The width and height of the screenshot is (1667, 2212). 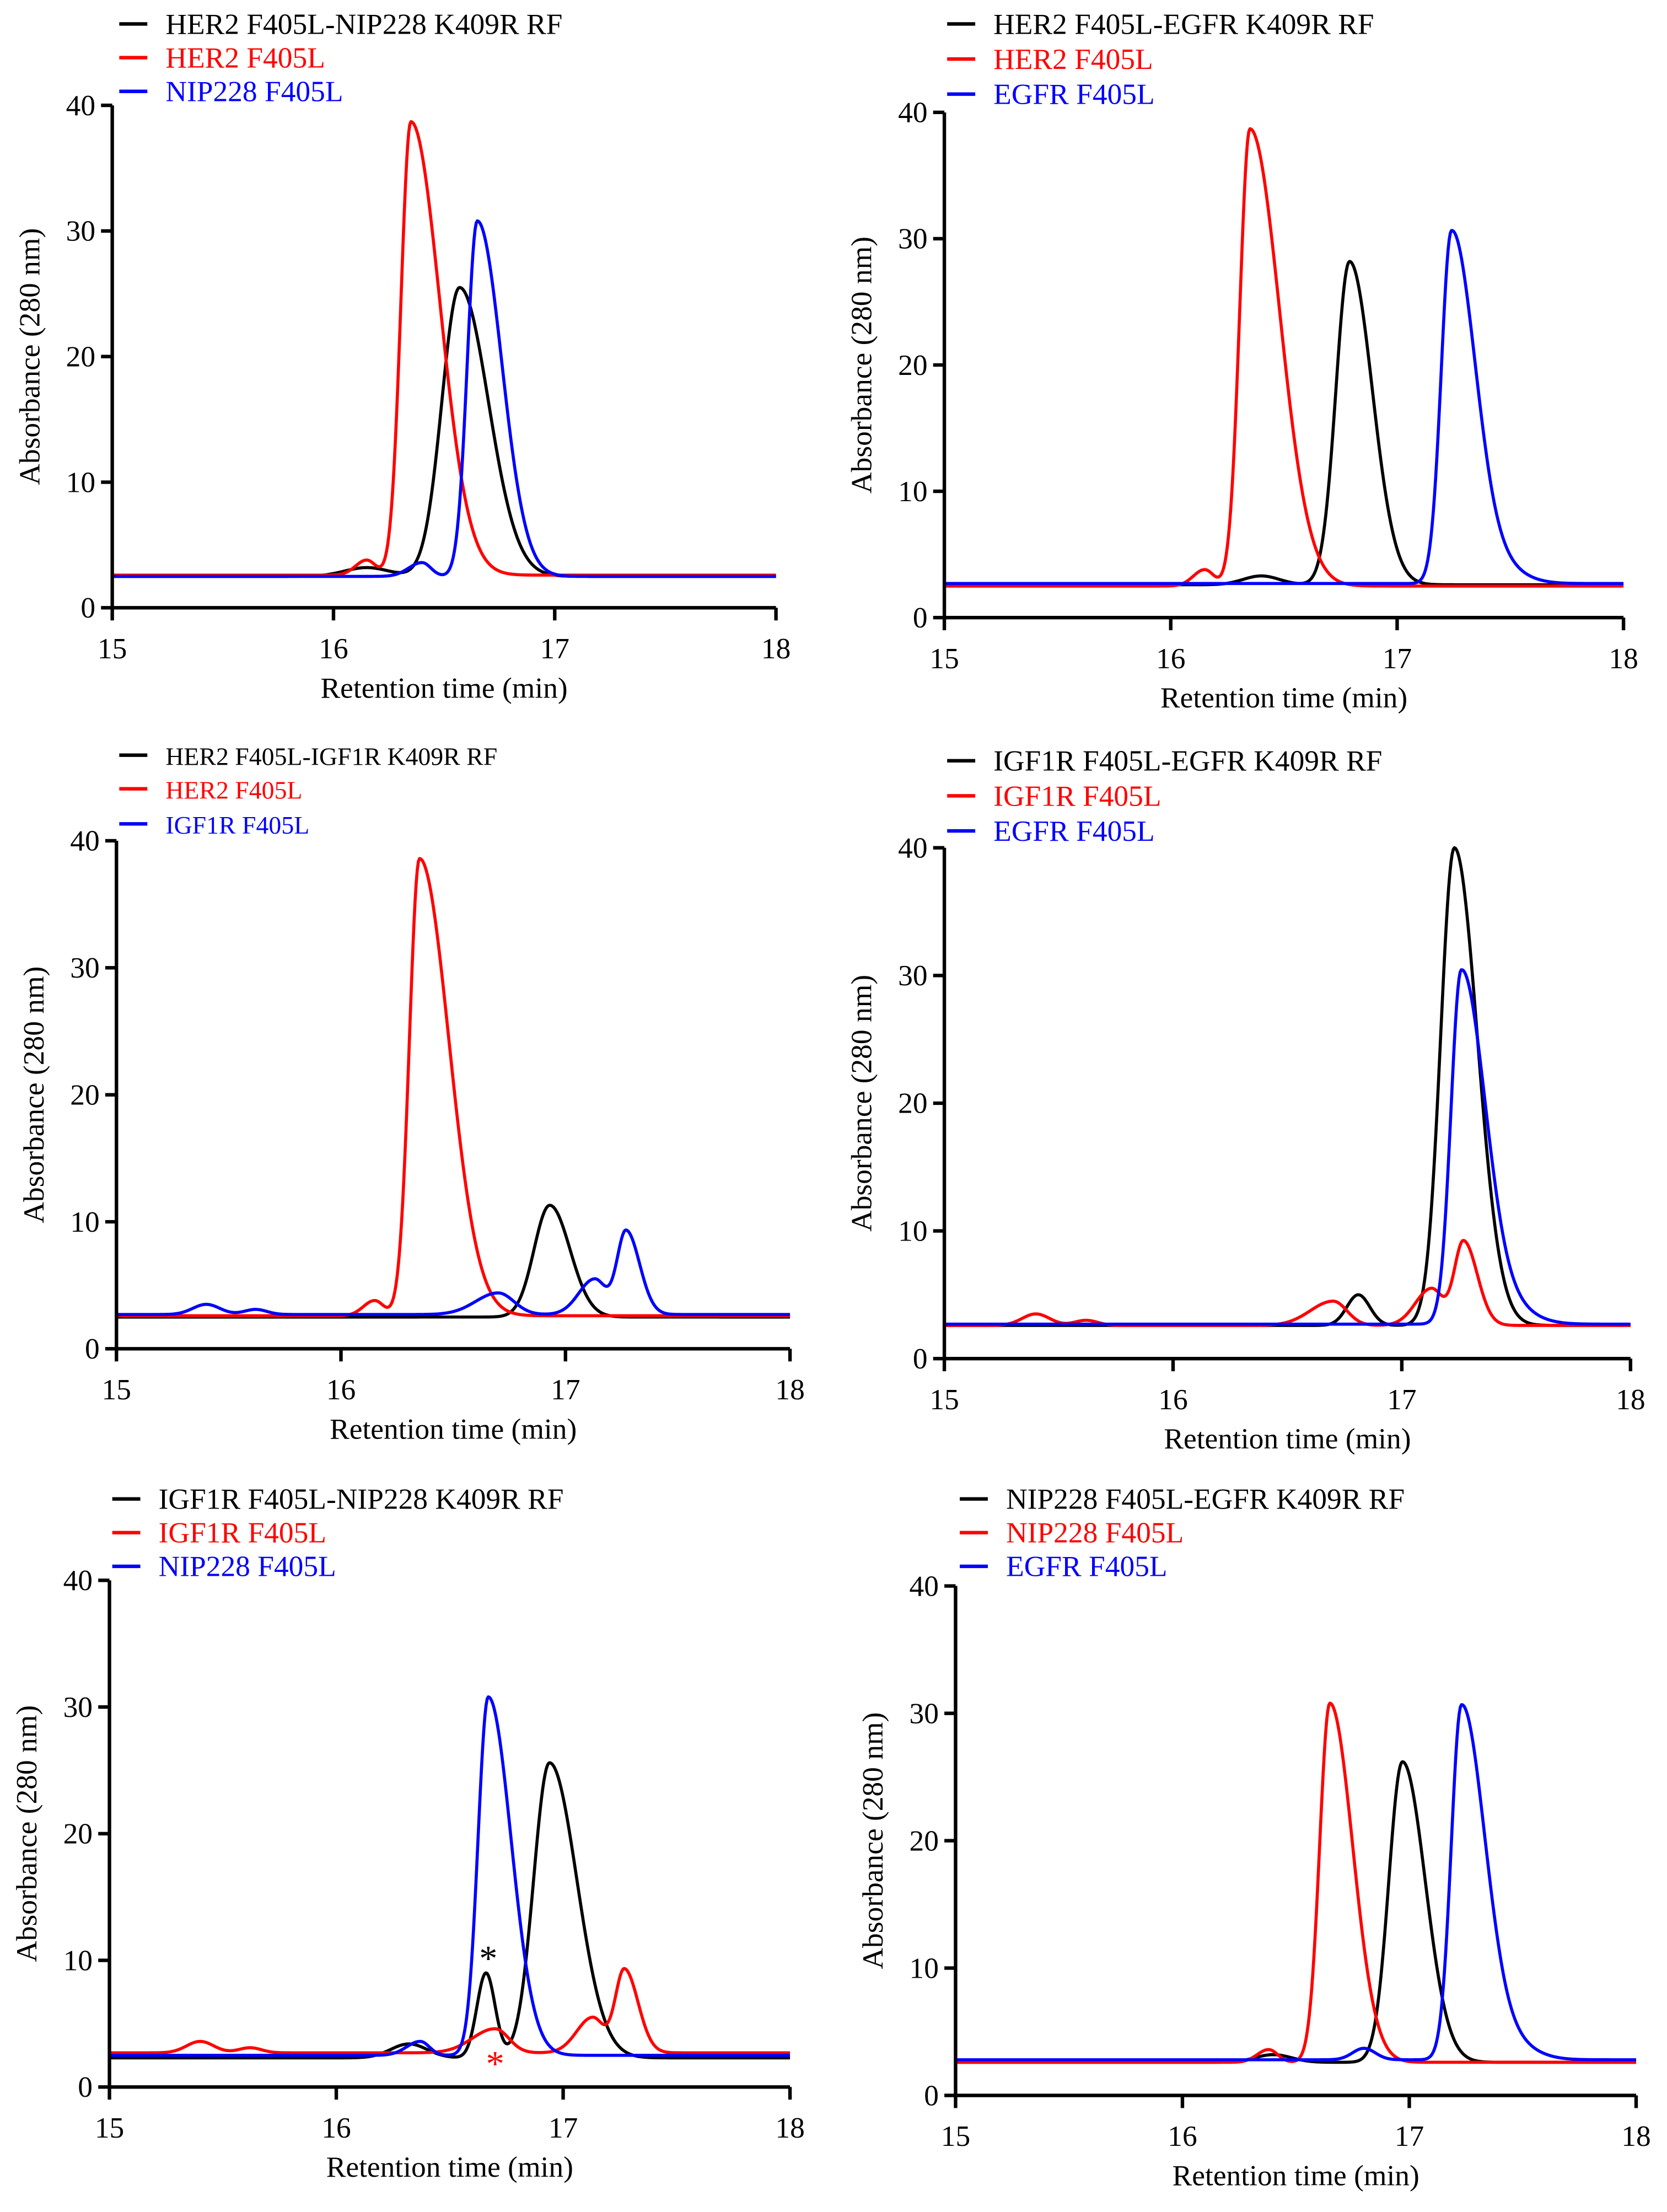 What do you see at coordinates (361, 1500) in the screenshot?
I see `legend-label: IGF1R F405L-NIP228 K409R RF` at bounding box center [361, 1500].